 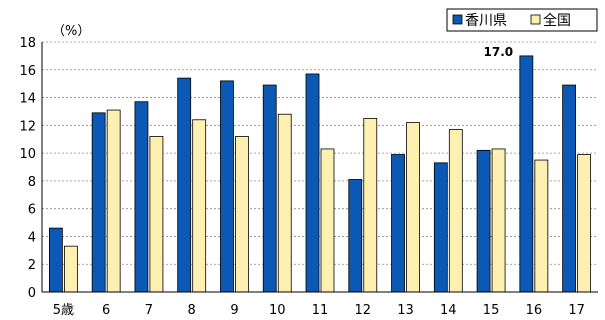 I want to click on x-tick-label: 5歳, so click(x=63, y=310).